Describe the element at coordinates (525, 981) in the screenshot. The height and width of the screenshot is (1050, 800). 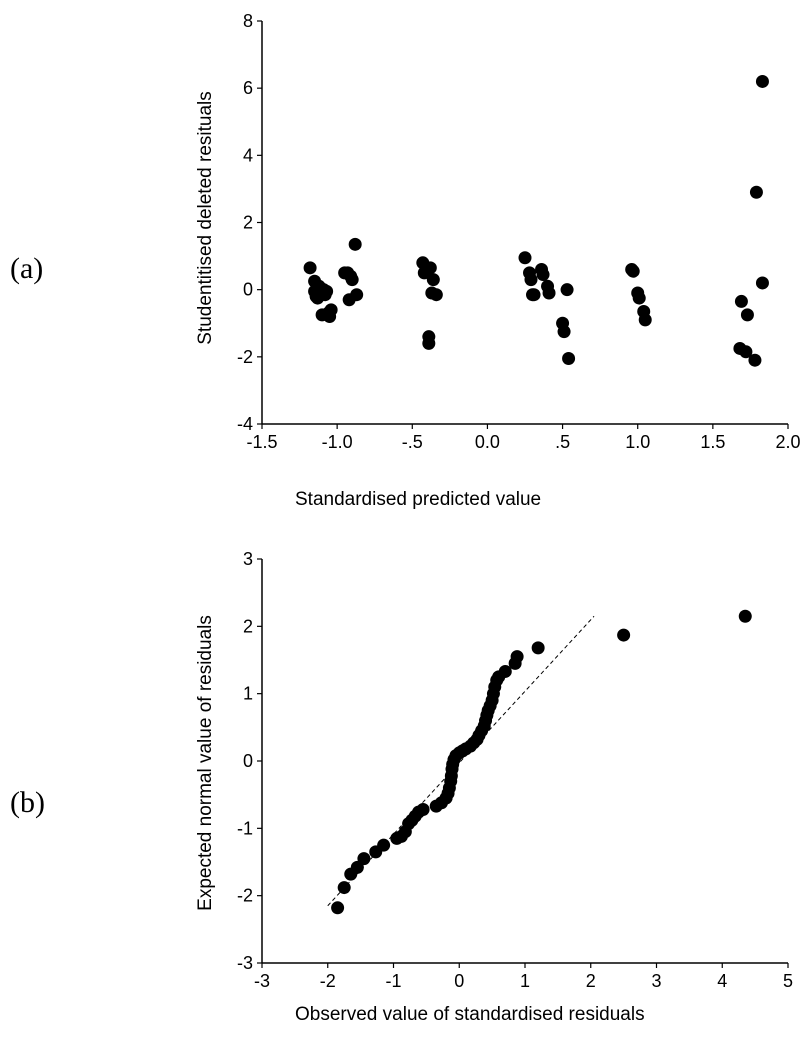
I see `x-tick-label: 1` at that location.